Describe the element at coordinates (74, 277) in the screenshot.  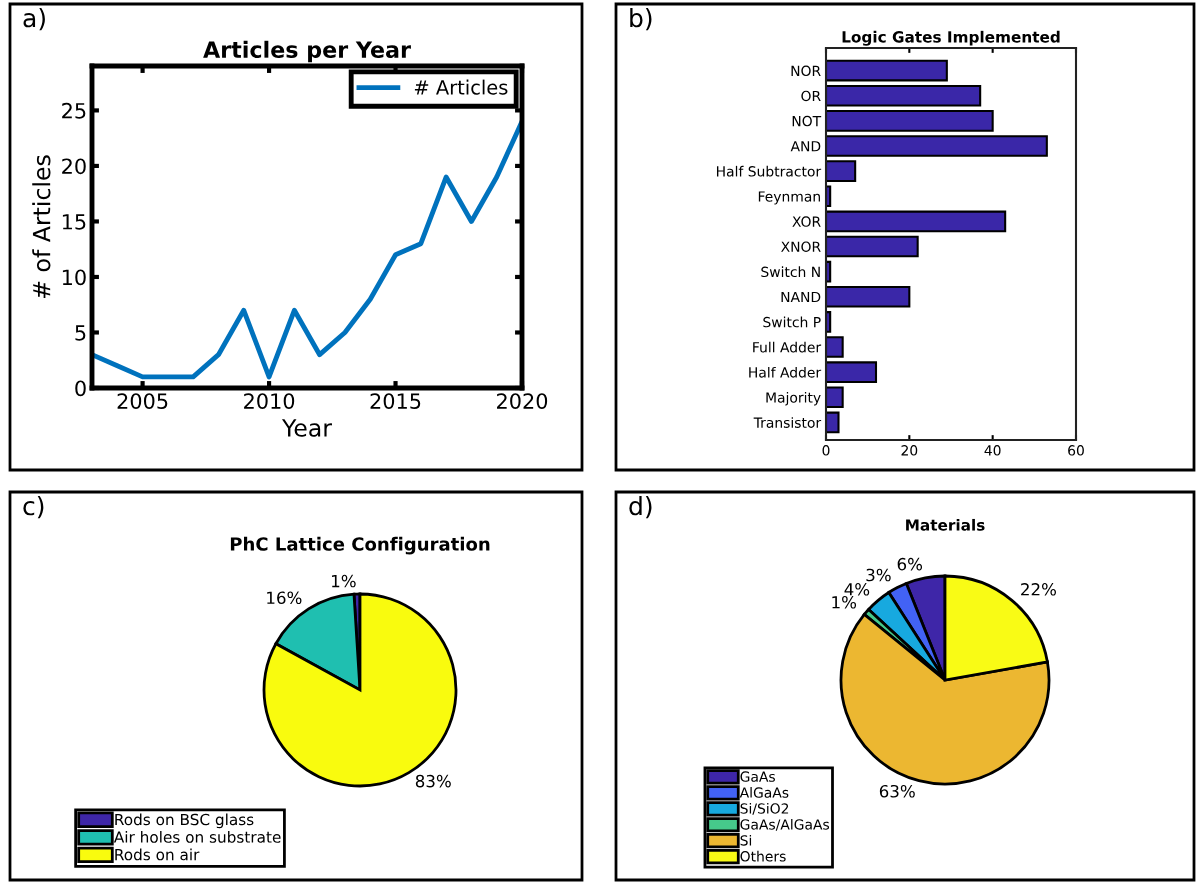
I see `y-tick-label: 10` at that location.